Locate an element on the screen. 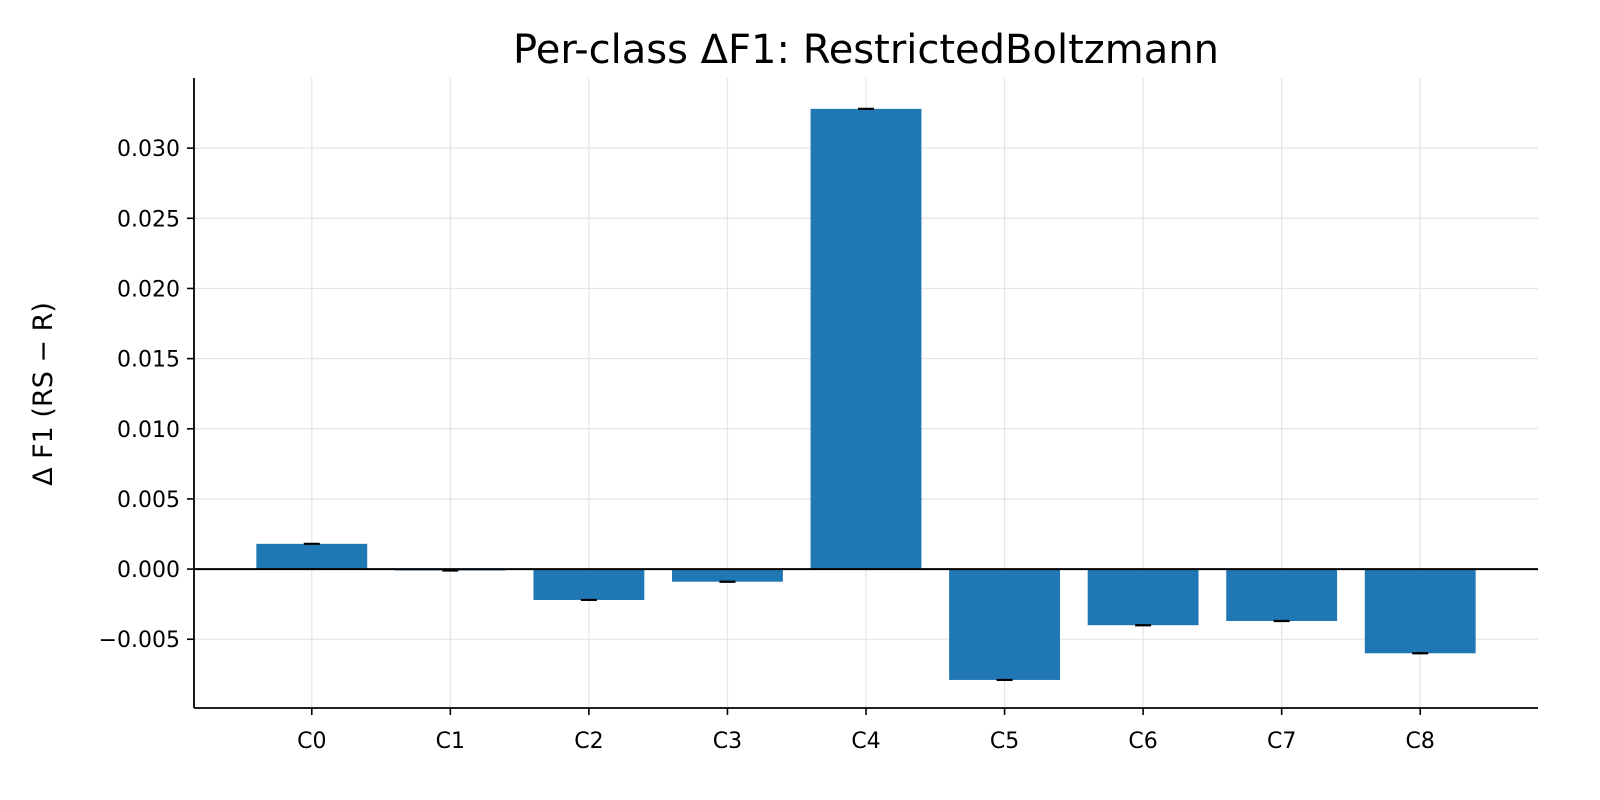 This screenshot has height=800, width=1600. y-axis-label: Δ F1 (RS − R) is located at coordinates (43, 394).